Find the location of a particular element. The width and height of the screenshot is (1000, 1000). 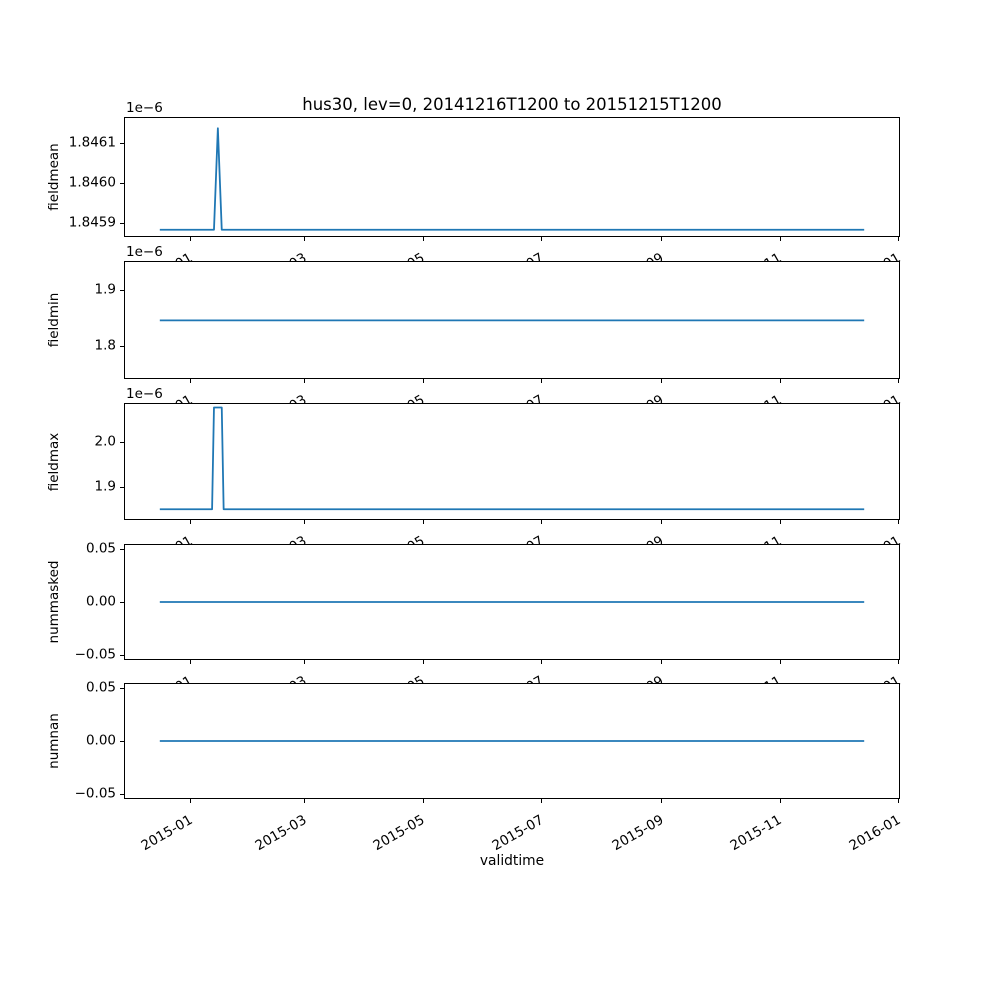

y-axis-label-fieldmin: fieldmin is located at coordinates (54, 320).